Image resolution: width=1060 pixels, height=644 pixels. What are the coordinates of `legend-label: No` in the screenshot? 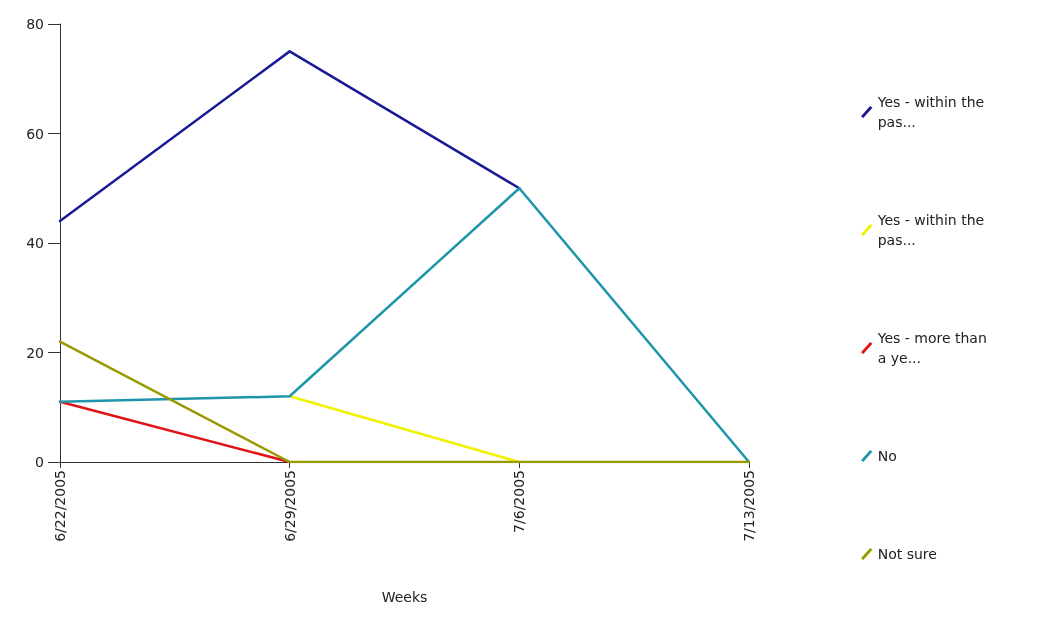 It's located at (887, 456).